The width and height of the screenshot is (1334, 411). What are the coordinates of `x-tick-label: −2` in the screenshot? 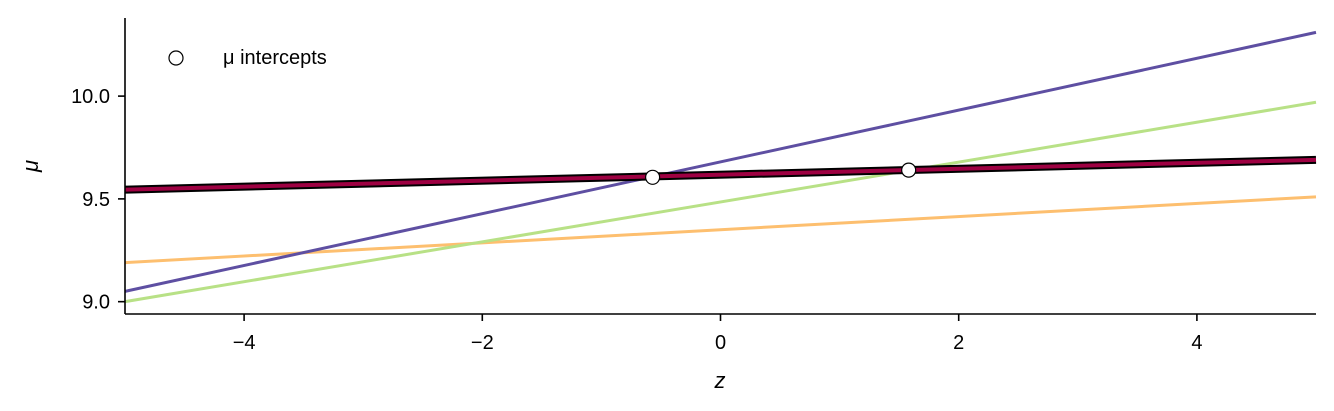 It's located at (482, 343).